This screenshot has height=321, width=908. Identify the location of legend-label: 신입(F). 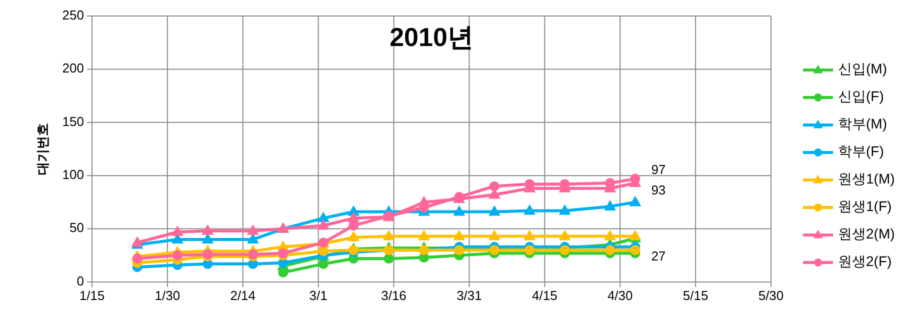
(861, 96).